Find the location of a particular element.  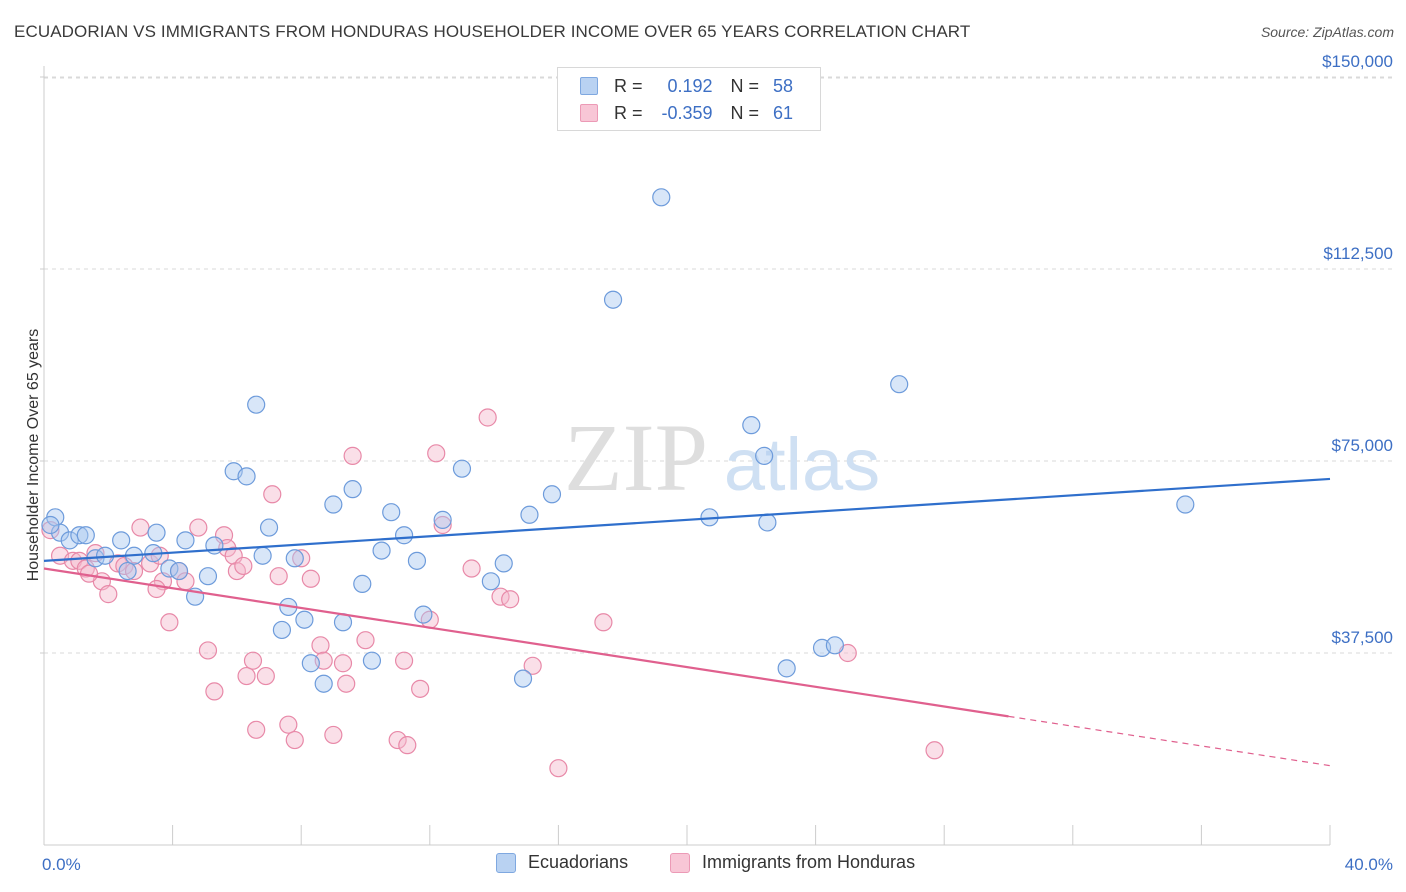

legend-label-ecuadorians: Ecuadorians is located at coordinates (578, 862).